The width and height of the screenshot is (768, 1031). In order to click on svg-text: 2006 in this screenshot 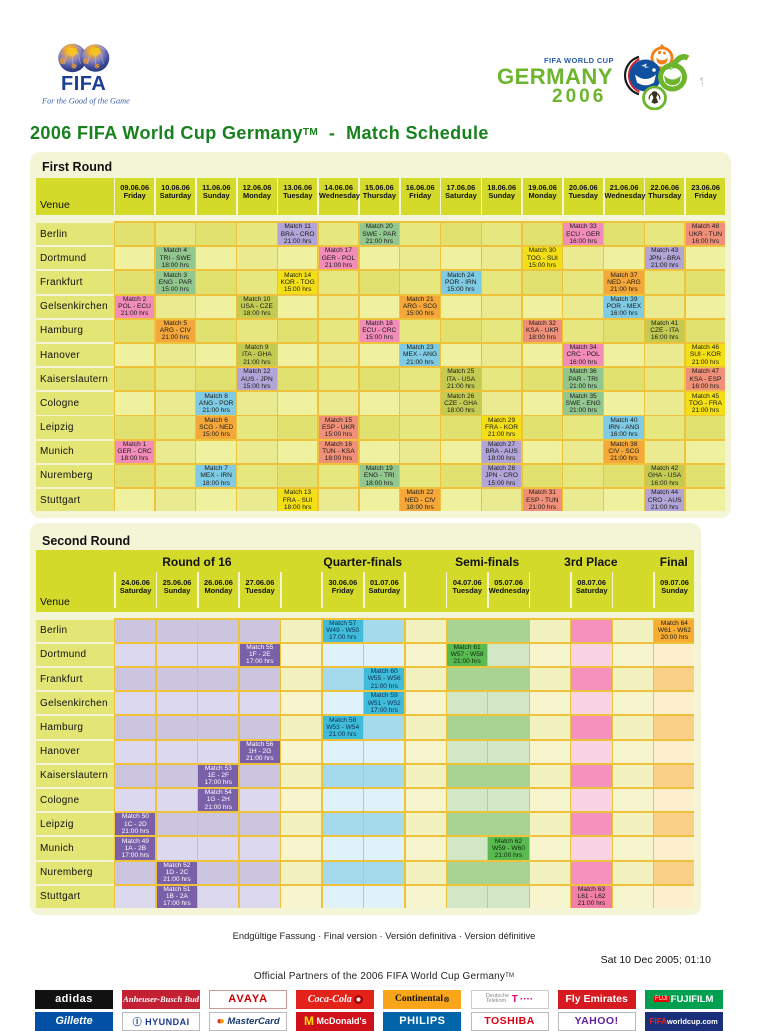, I will do `click(579, 96)`.